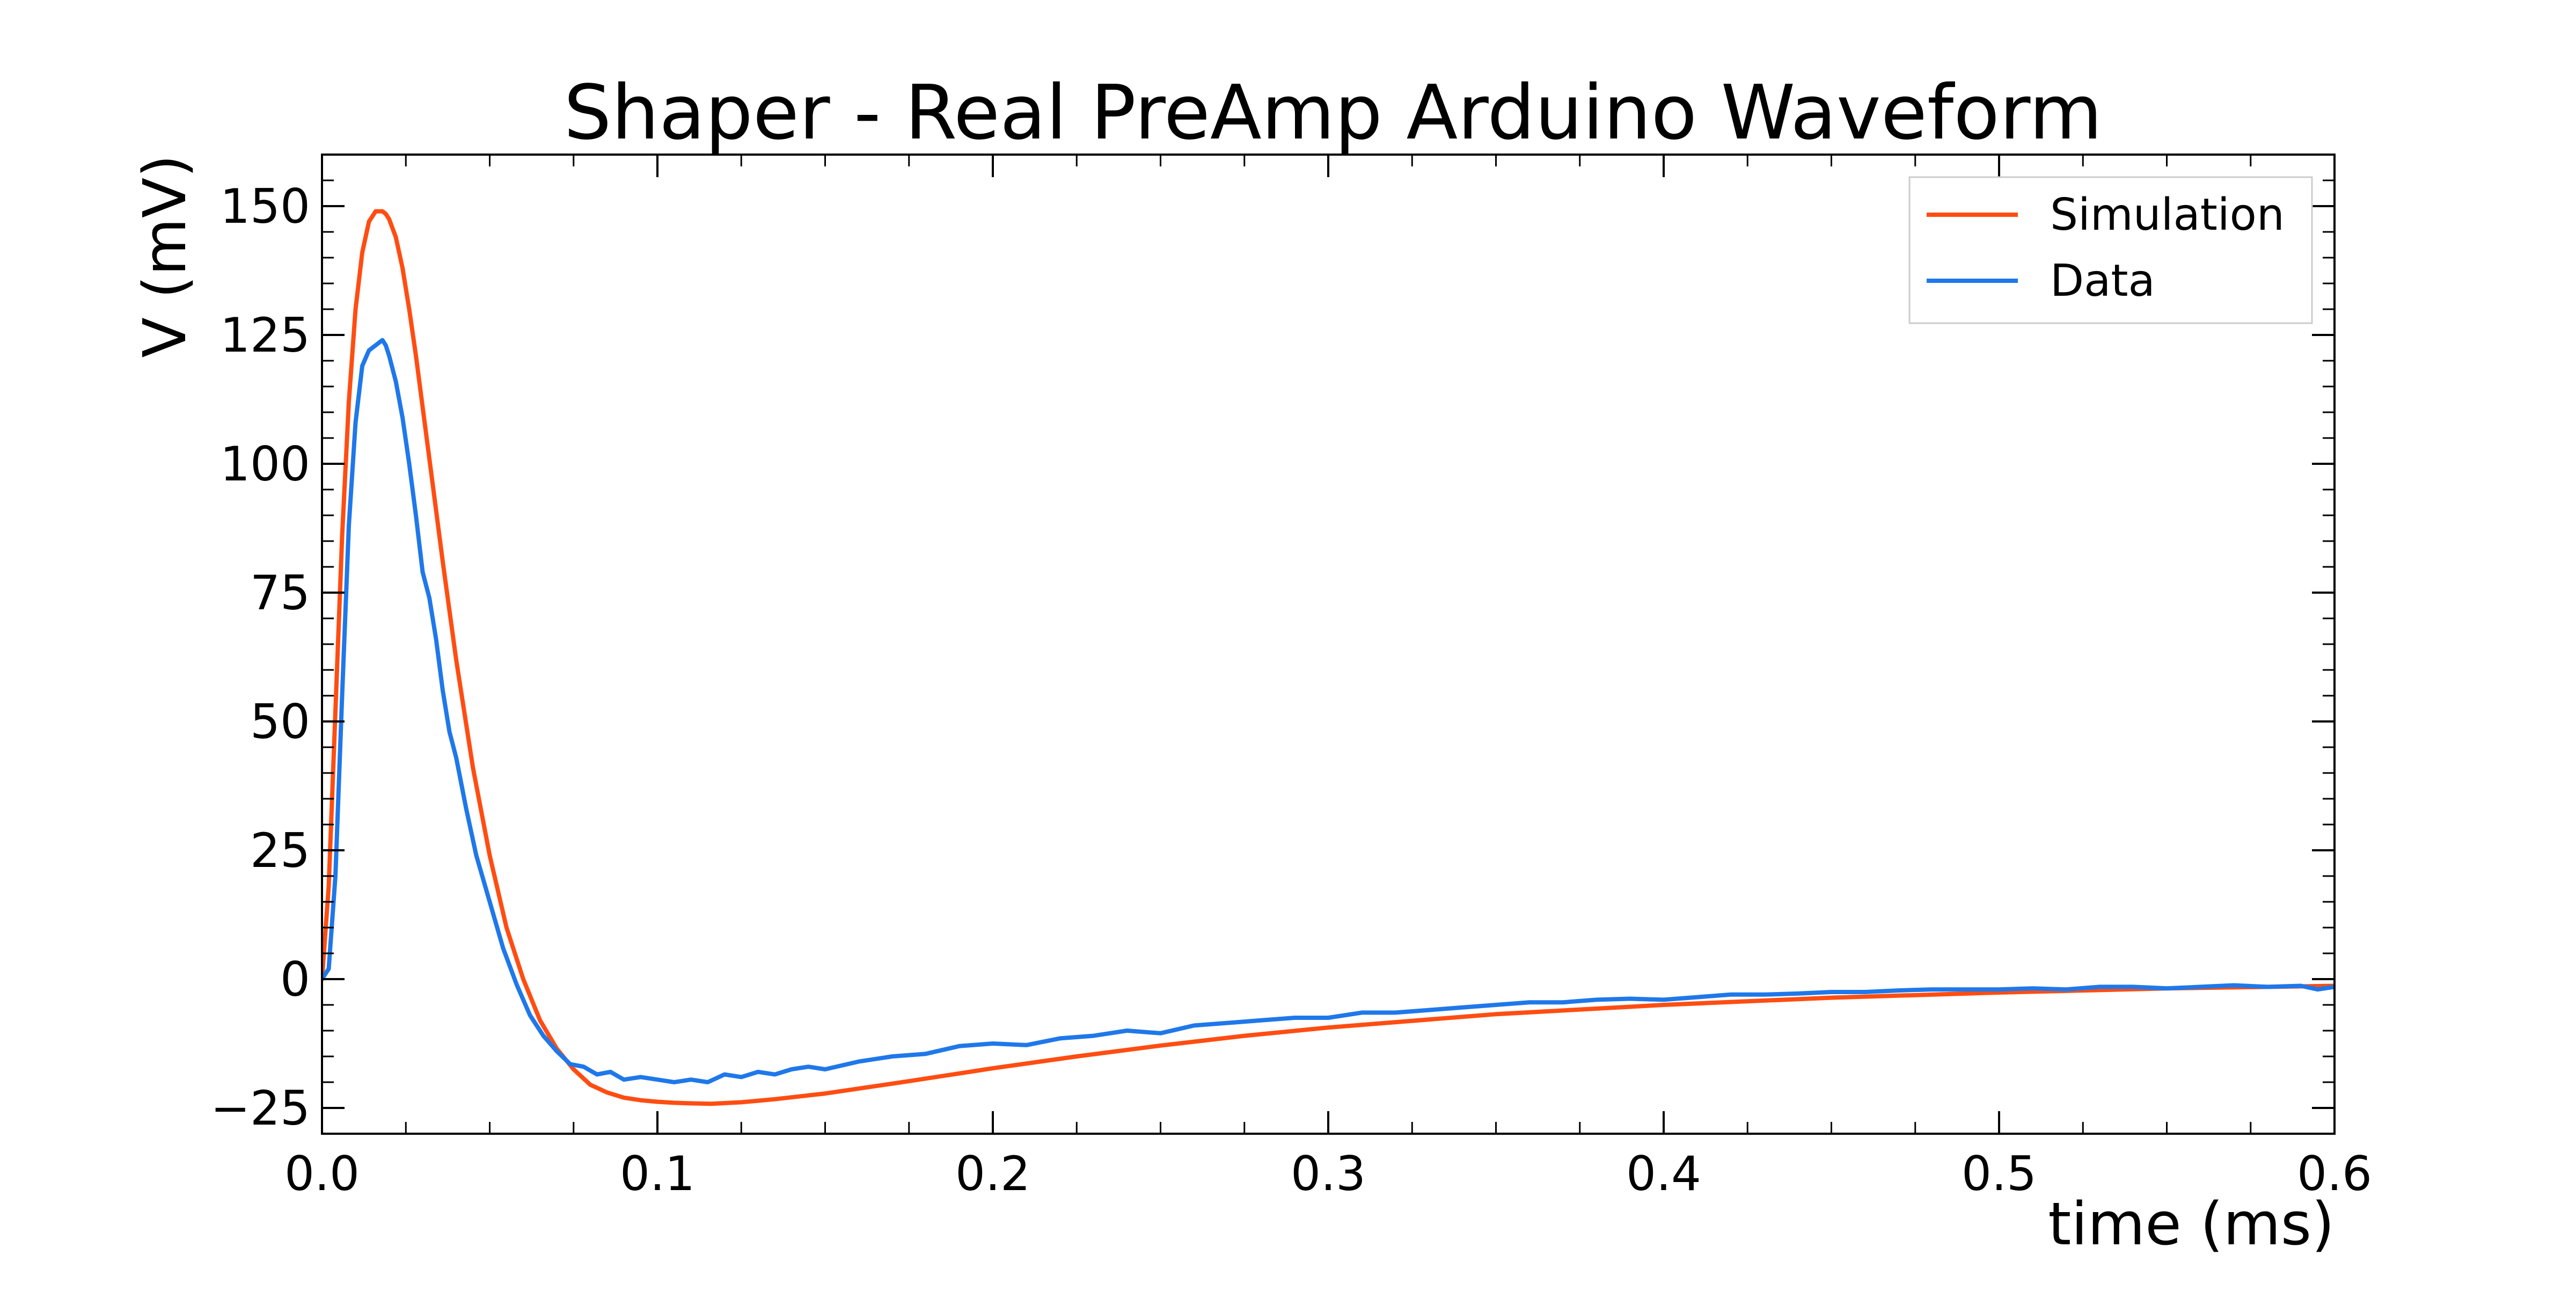 The height and width of the screenshot is (1291, 2576). Describe the element at coordinates (1999, 1173) in the screenshot. I see `x-tick-label: 0.5` at that location.